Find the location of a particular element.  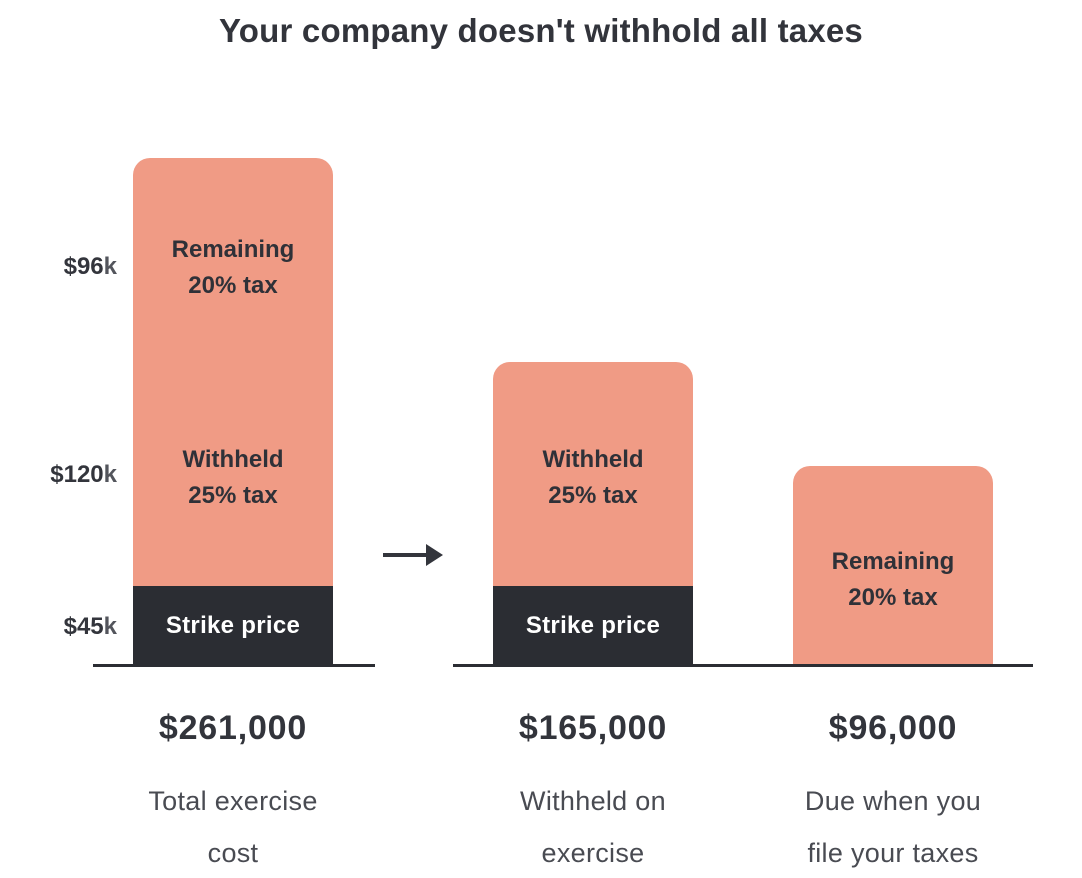

y-tick-45k: $45k is located at coordinates (58, 627).